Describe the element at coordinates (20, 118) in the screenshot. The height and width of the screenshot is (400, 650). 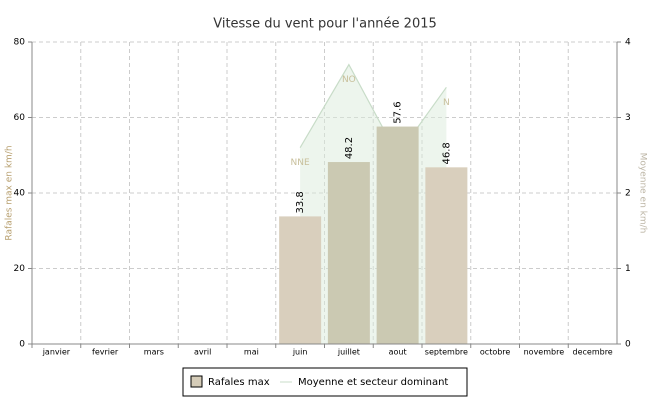
I see `y-tick-label: 60` at that location.